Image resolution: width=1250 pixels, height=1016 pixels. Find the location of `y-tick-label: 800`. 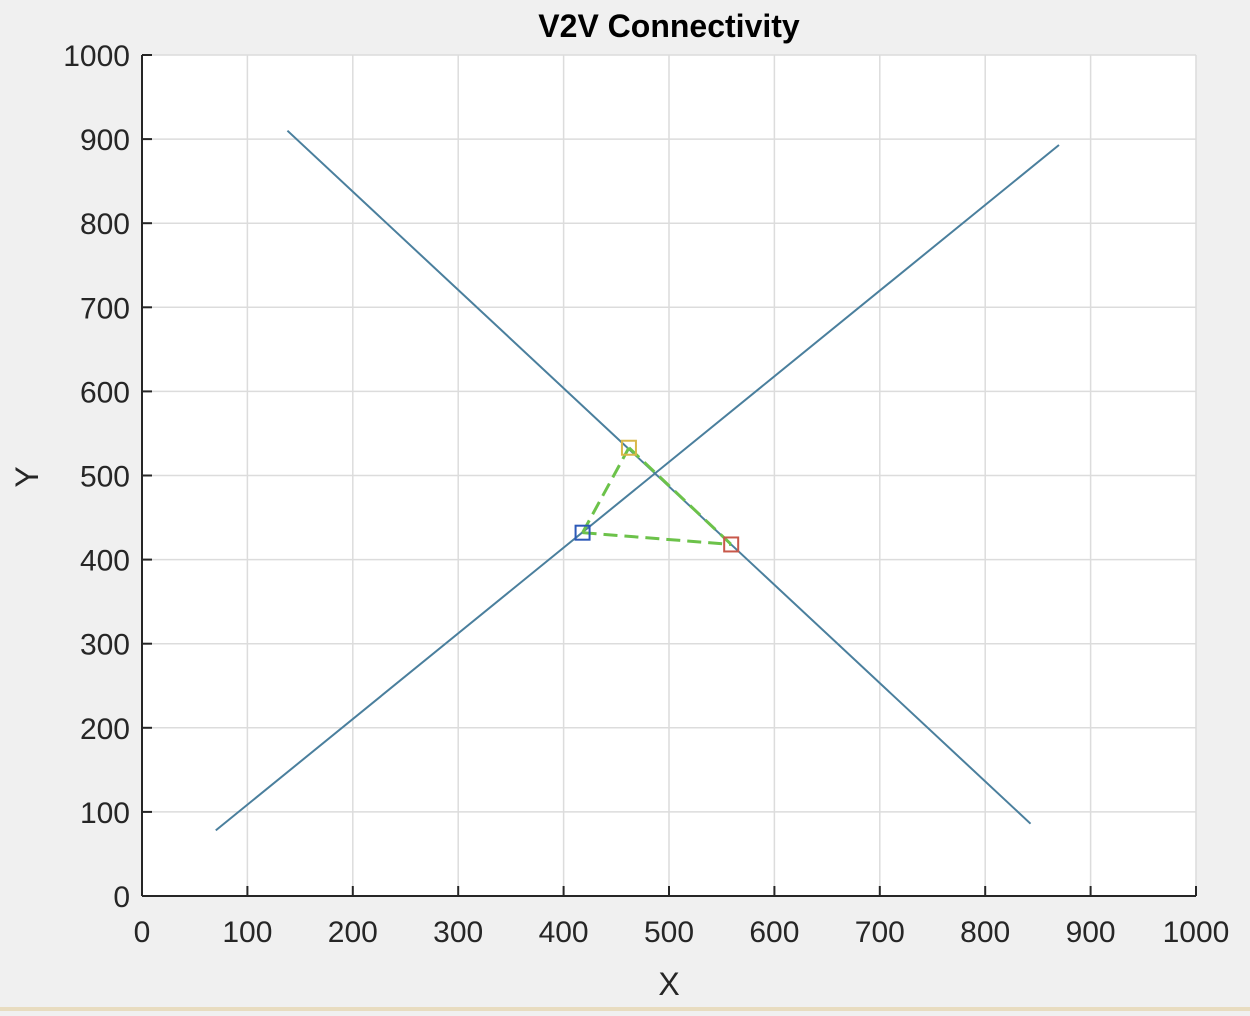

y-tick-label: 800 is located at coordinates (105, 224).